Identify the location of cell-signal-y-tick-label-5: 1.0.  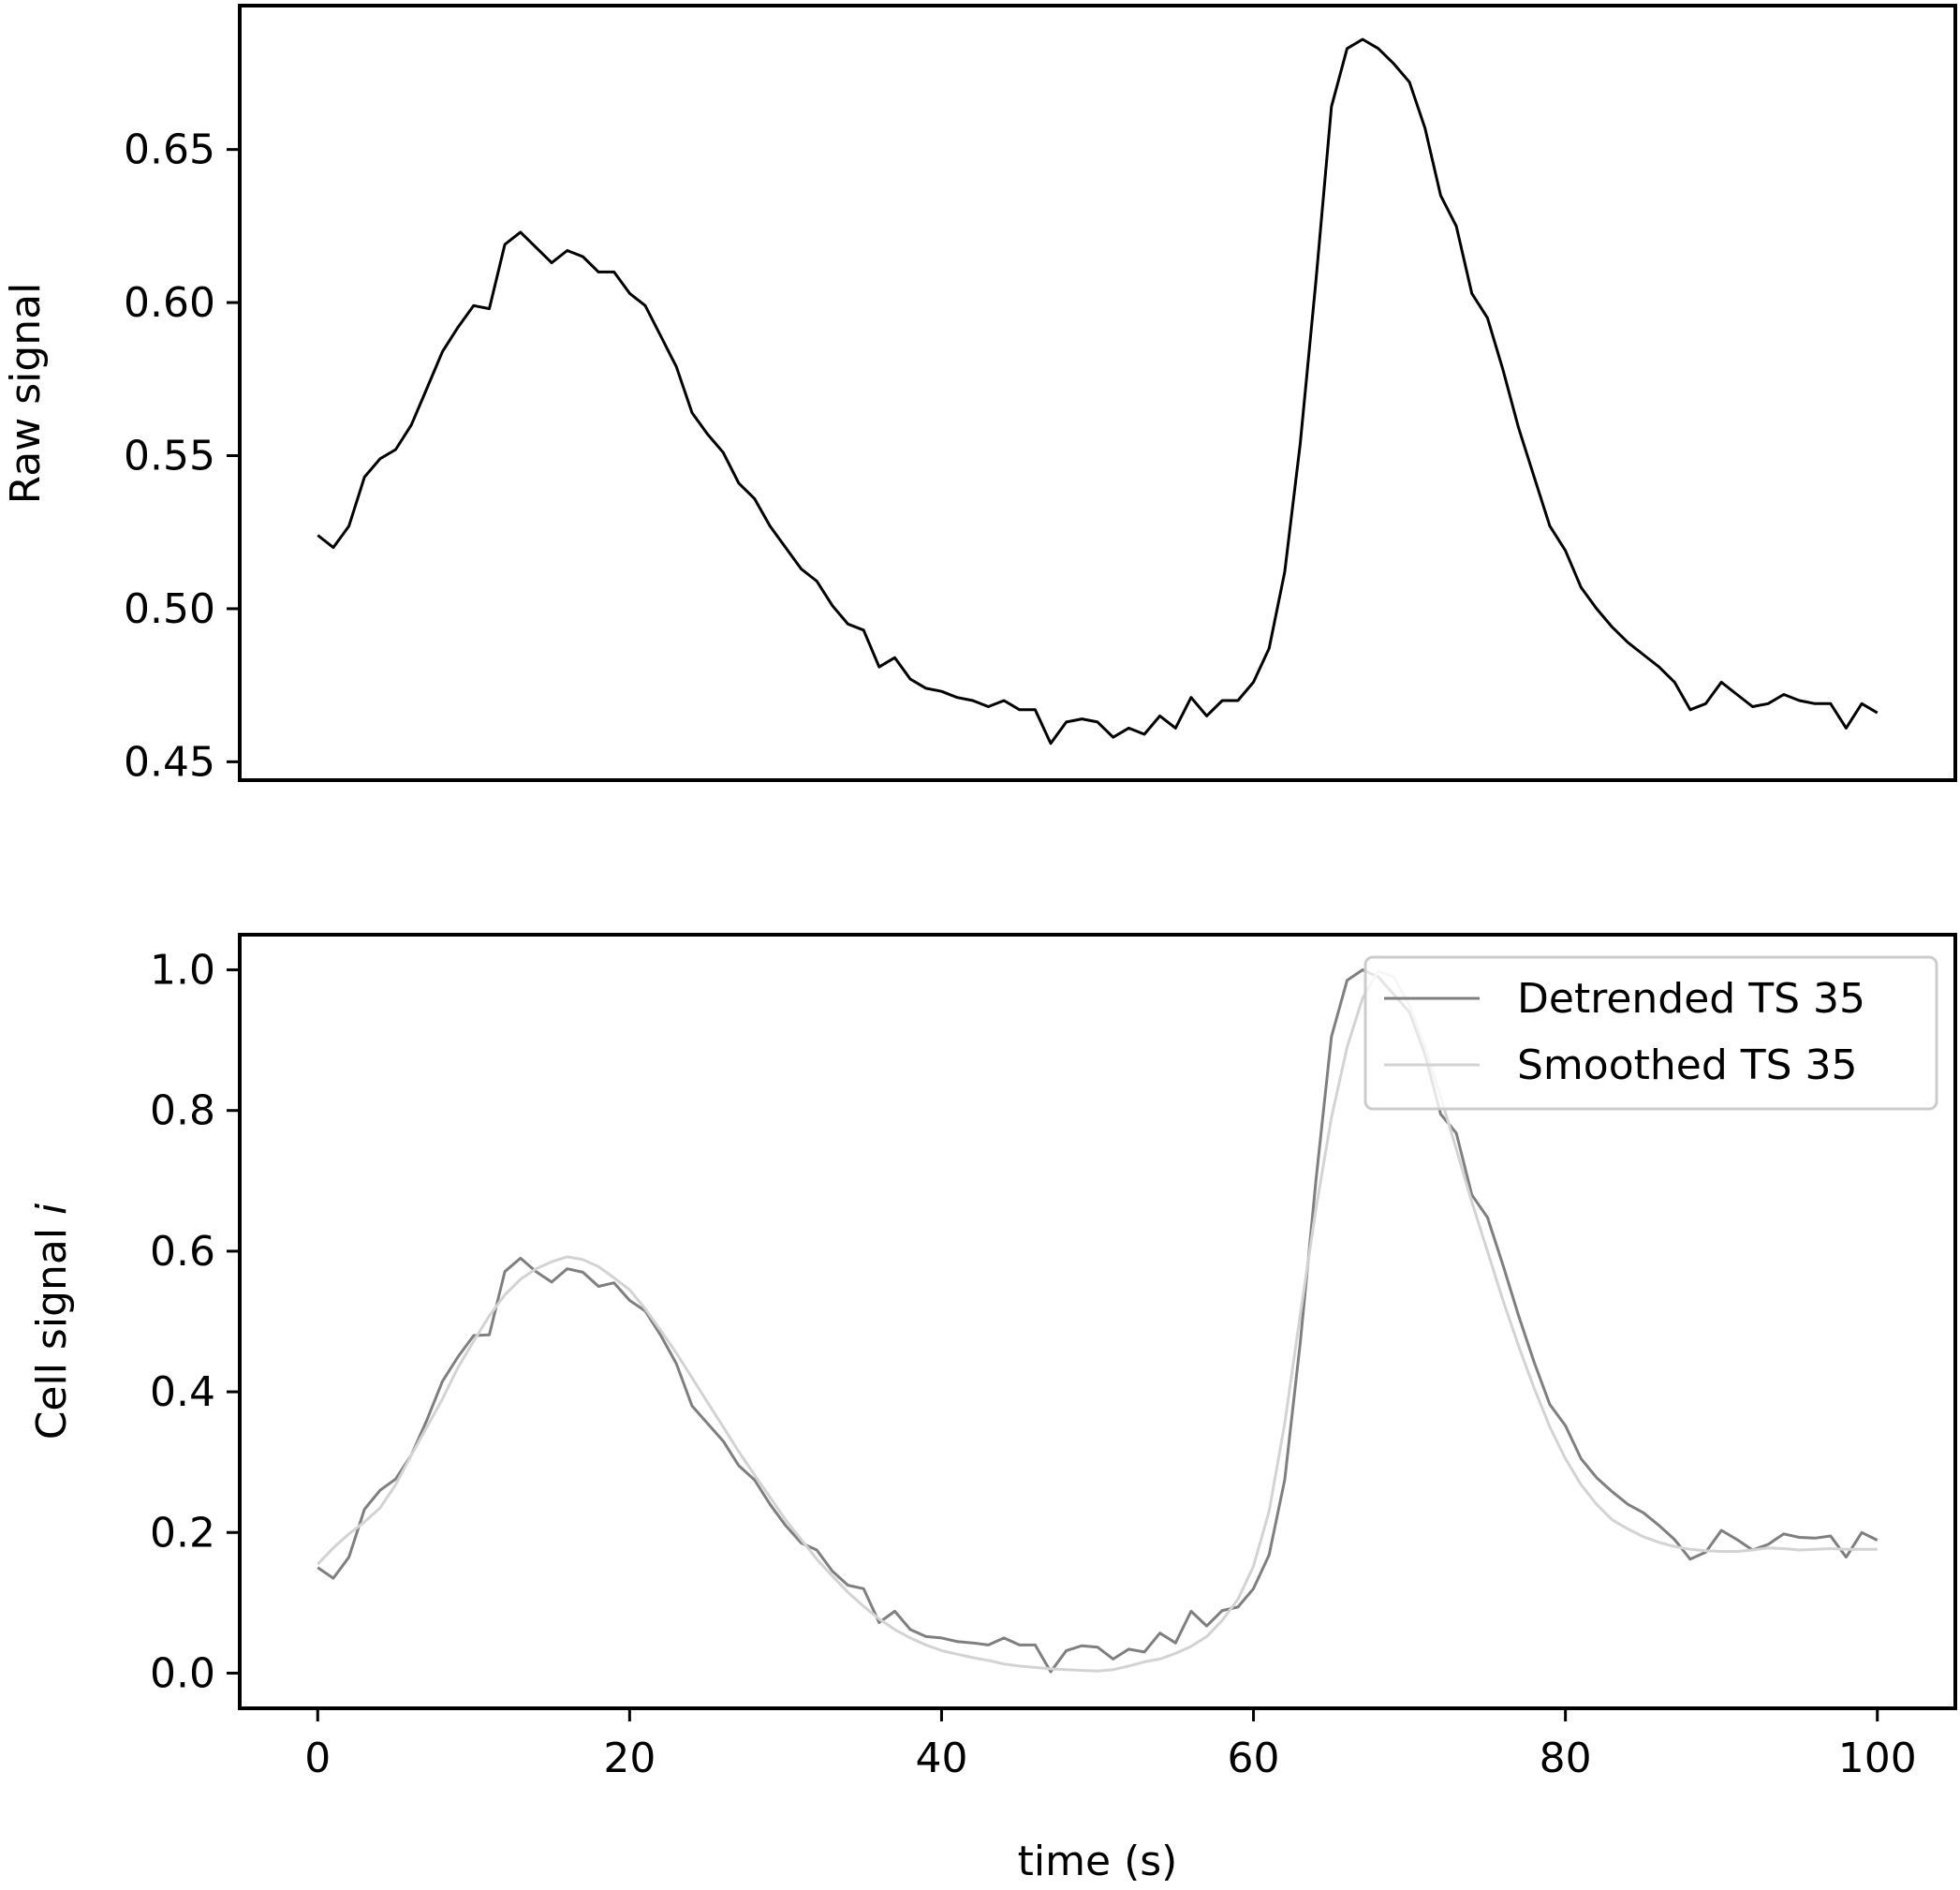
(182, 971).